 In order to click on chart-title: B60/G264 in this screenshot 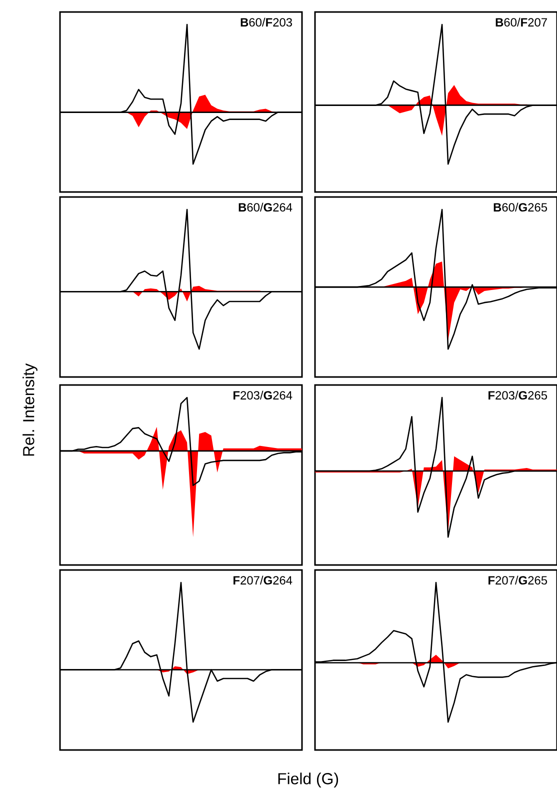, I will do `click(265, 207)`.